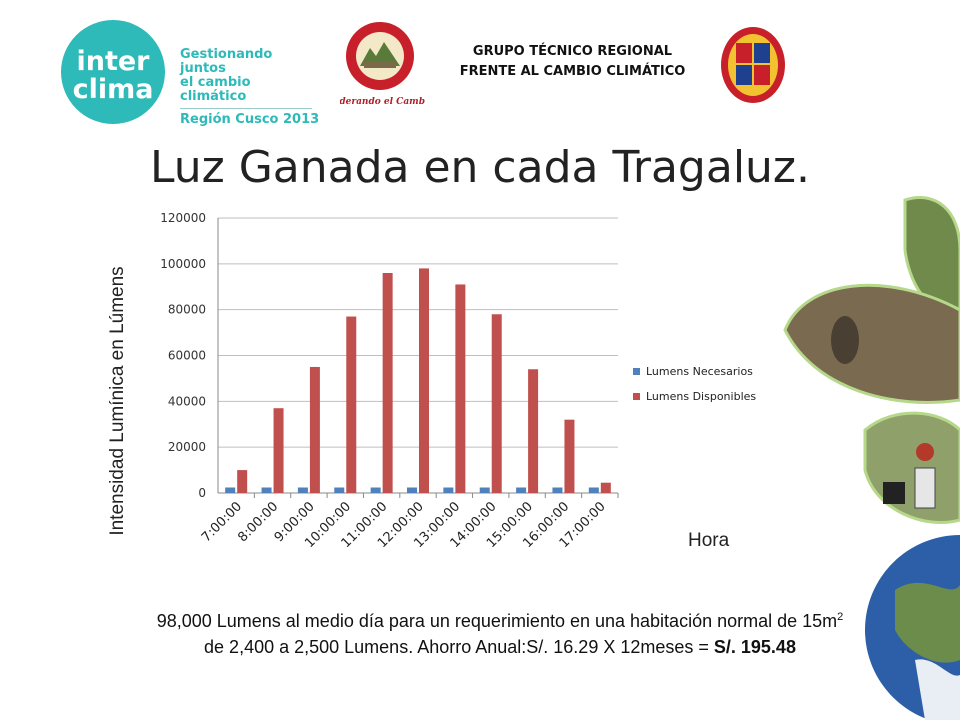  Describe the element at coordinates (187, 356) in the screenshot. I see `y-tick-label: 60000` at that location.